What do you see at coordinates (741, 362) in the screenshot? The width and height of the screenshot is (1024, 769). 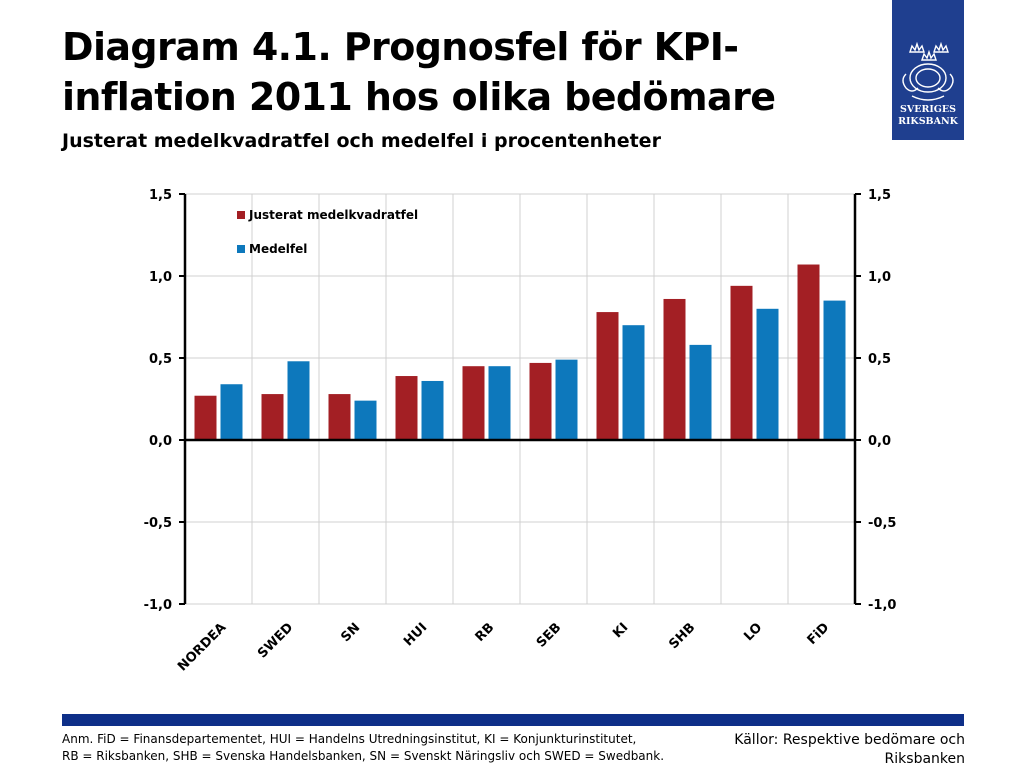 I see `bar-justerat-medelkvadratfel-lo` at bounding box center [741, 362].